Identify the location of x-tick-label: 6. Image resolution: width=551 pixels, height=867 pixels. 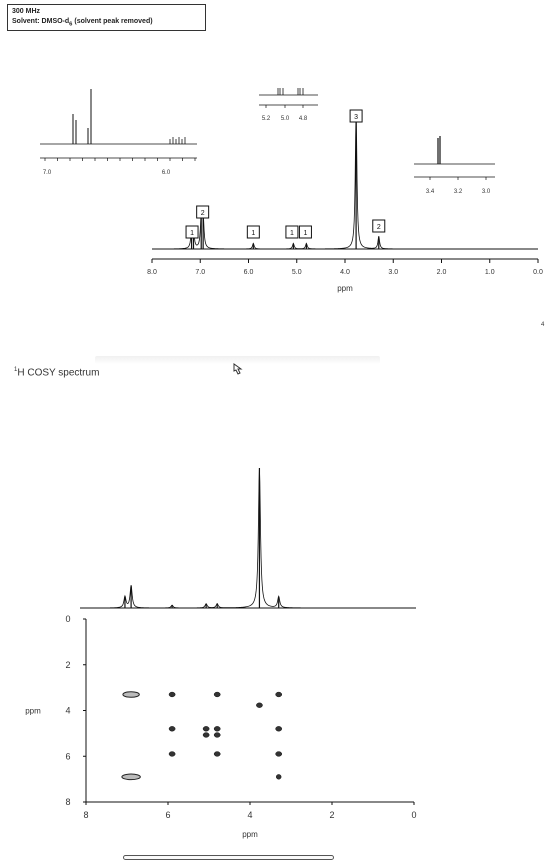
(167, 815).